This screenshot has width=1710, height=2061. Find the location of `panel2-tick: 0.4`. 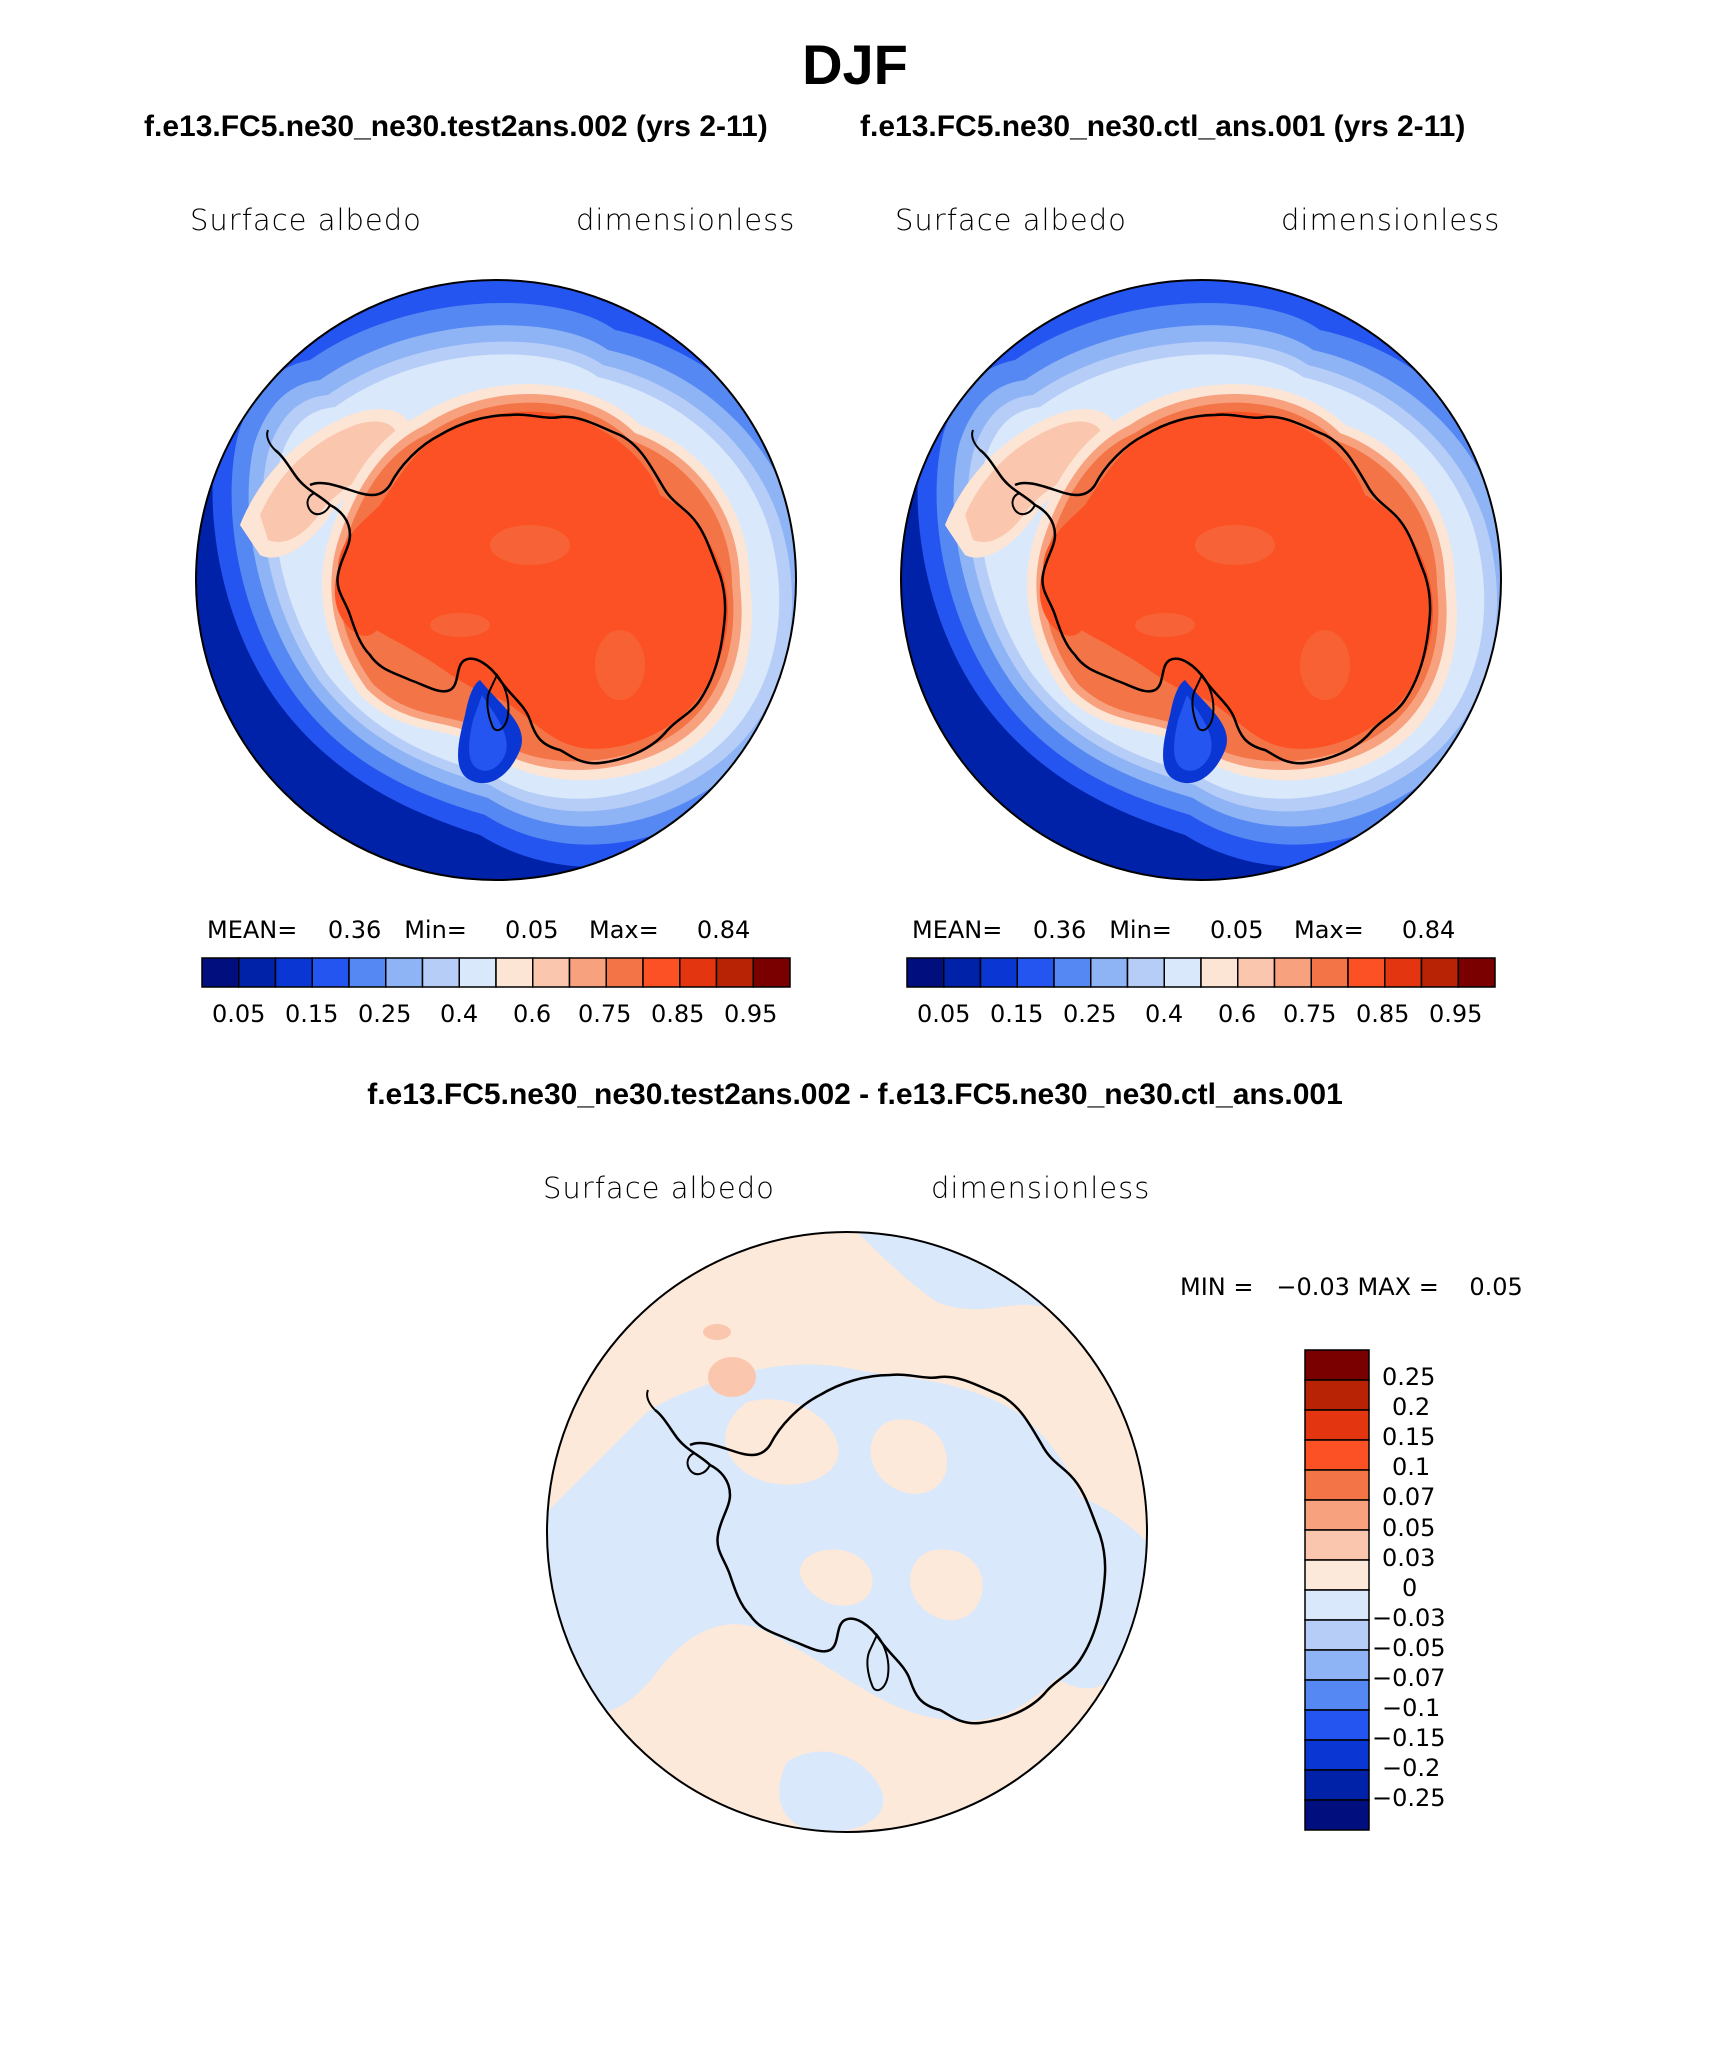

panel2-tick: 0.4 is located at coordinates (1164, 1014).